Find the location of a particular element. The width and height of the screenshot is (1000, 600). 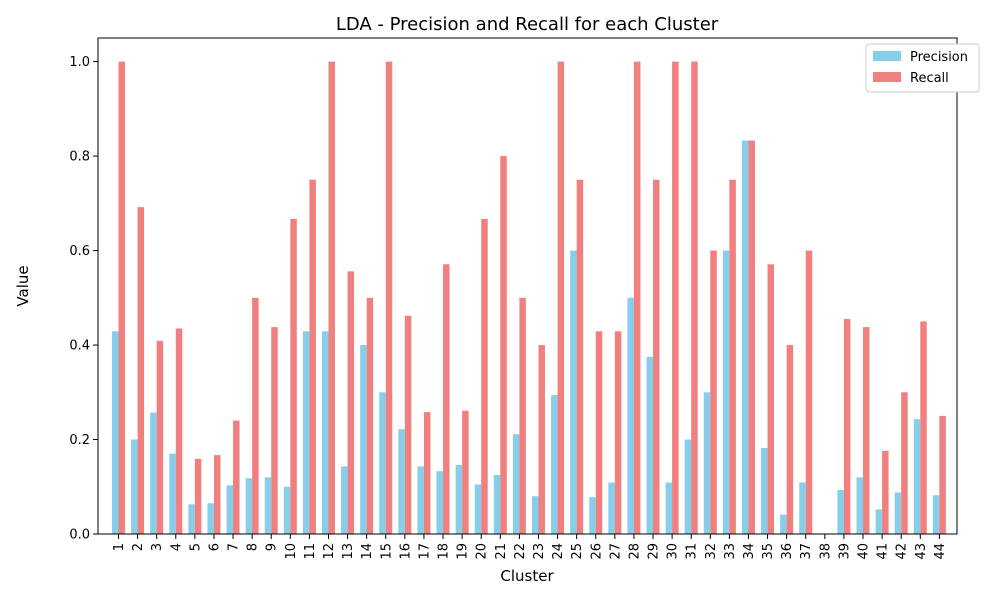

legend-label-recall: Recall is located at coordinates (929, 78).